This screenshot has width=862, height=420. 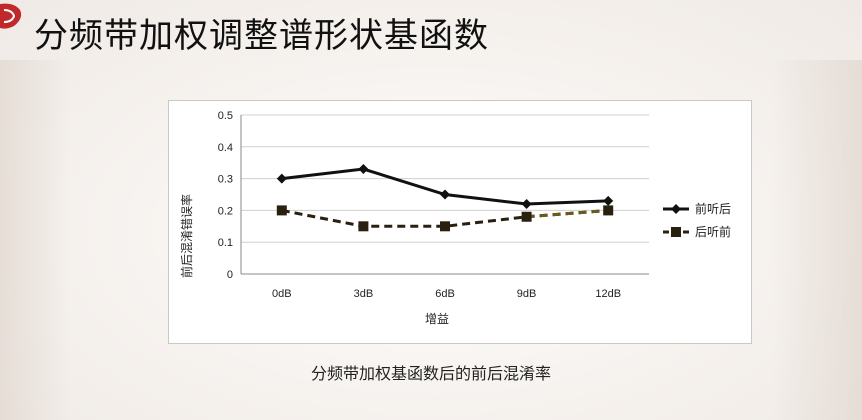 What do you see at coordinates (35, 240) in the screenshot?
I see `background-watermark-left` at bounding box center [35, 240].